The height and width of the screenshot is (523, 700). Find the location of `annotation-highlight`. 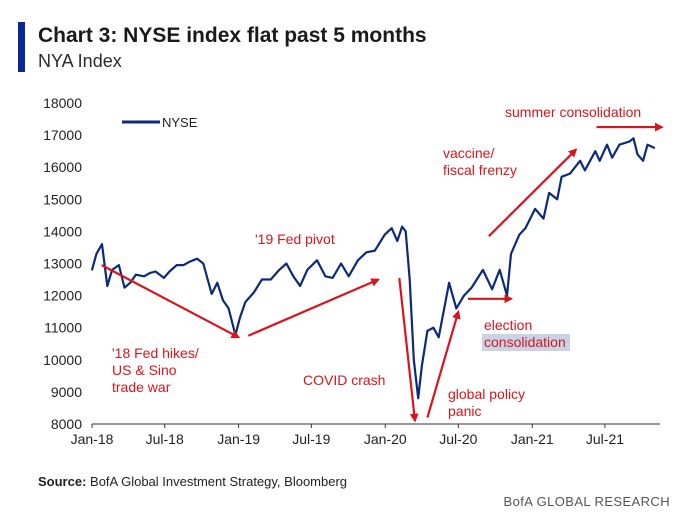

annotation-highlight is located at coordinates (526, 342).